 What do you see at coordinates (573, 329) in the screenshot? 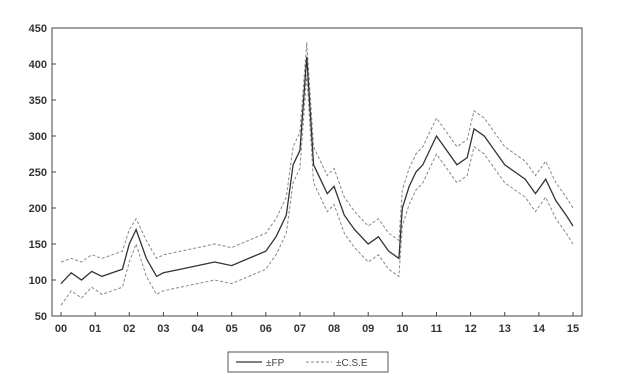
I see `x-tick-label: 15` at bounding box center [573, 329].